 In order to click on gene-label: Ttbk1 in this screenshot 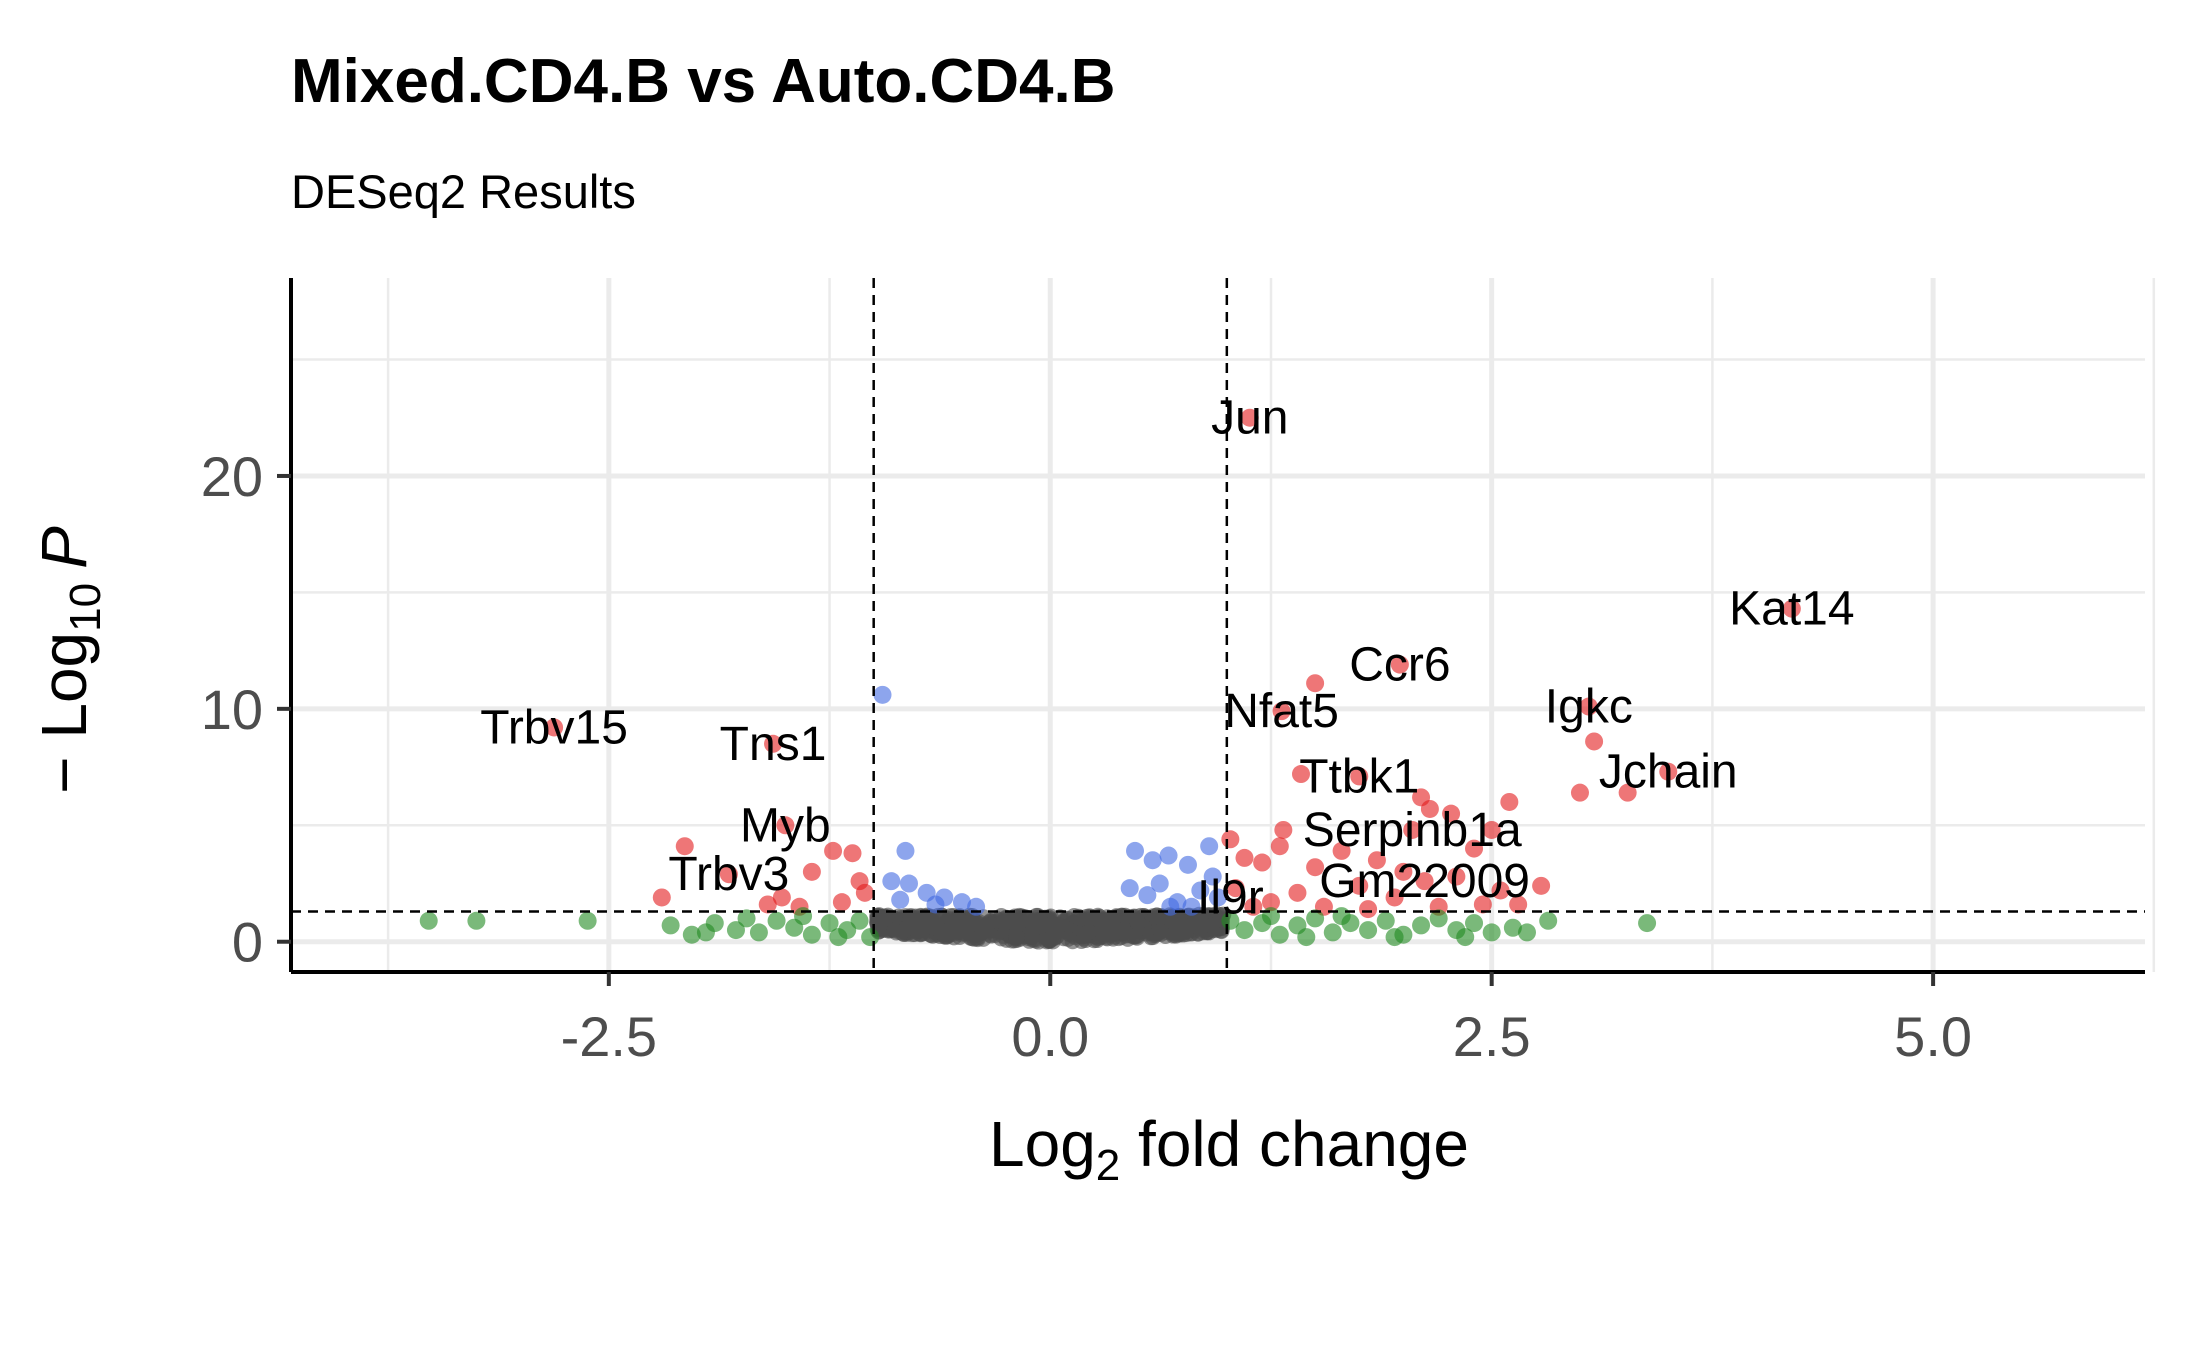, I will do `click(1359, 776)`.